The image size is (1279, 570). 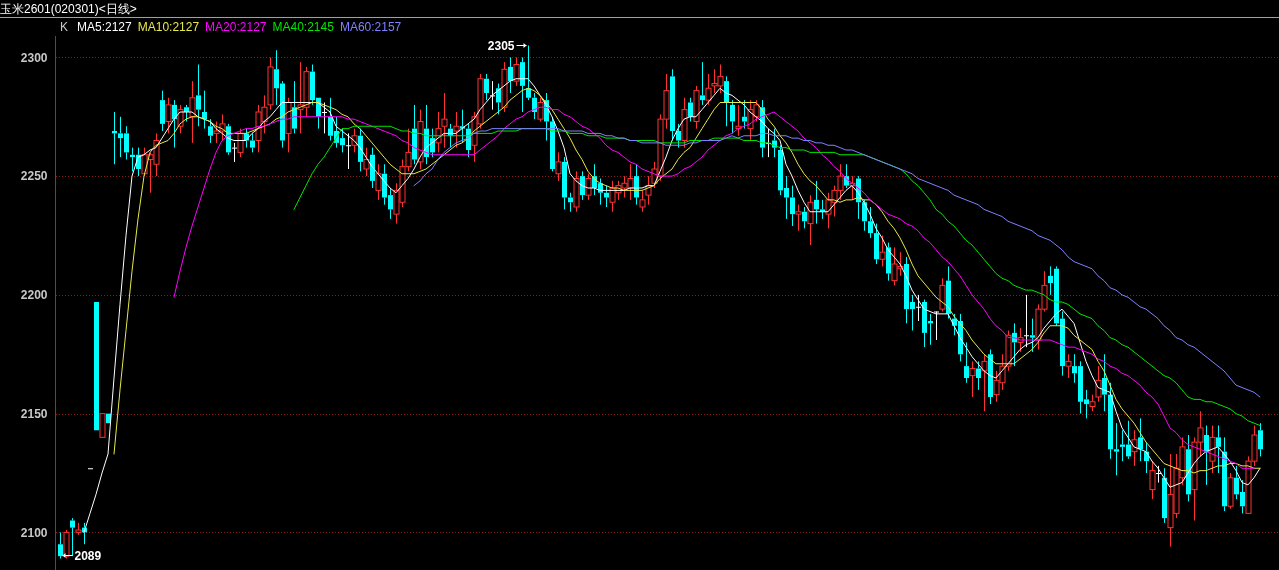 I want to click on y-tick-label: 2250, so click(x=34, y=176).